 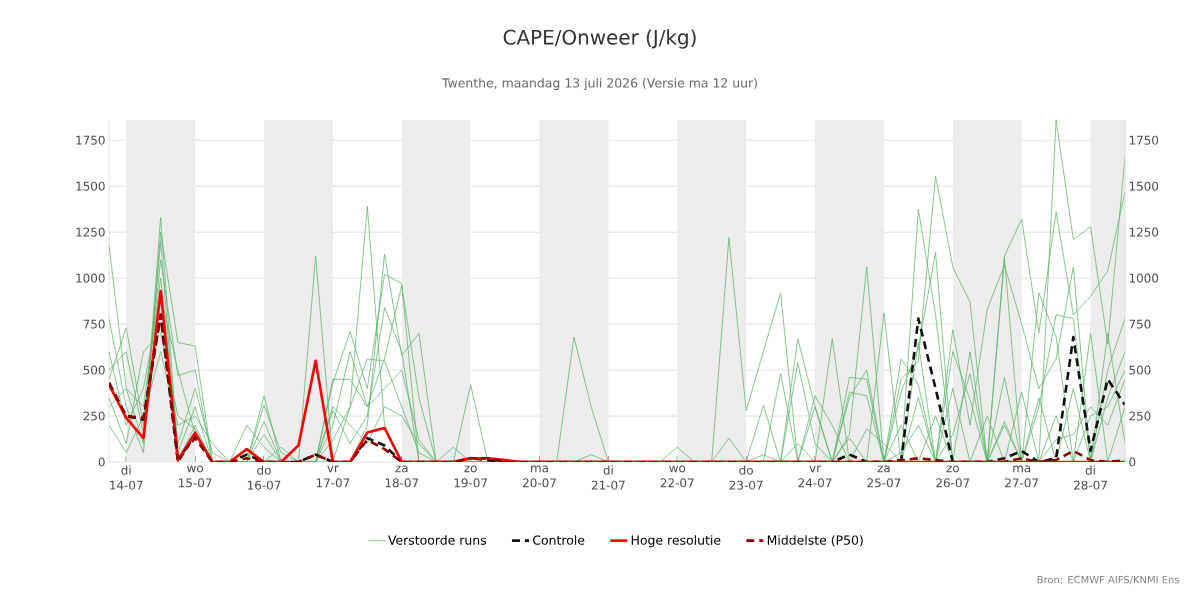 What do you see at coordinates (94, 416) in the screenshot?
I see `y-tick-label: 250` at bounding box center [94, 416].